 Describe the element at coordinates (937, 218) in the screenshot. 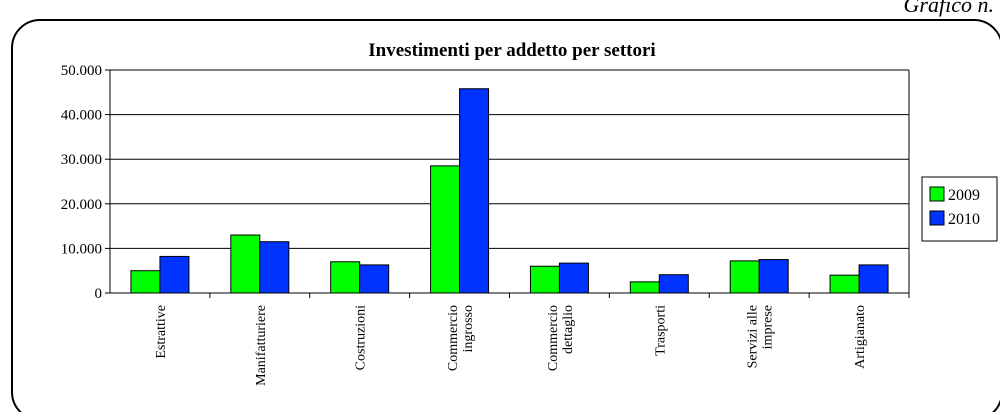

I see `legend-swatch-2010` at that location.